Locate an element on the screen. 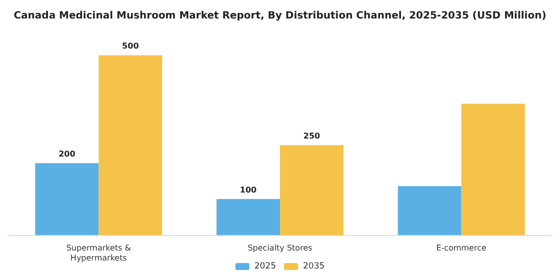  data-label: 200 is located at coordinates (67, 154).